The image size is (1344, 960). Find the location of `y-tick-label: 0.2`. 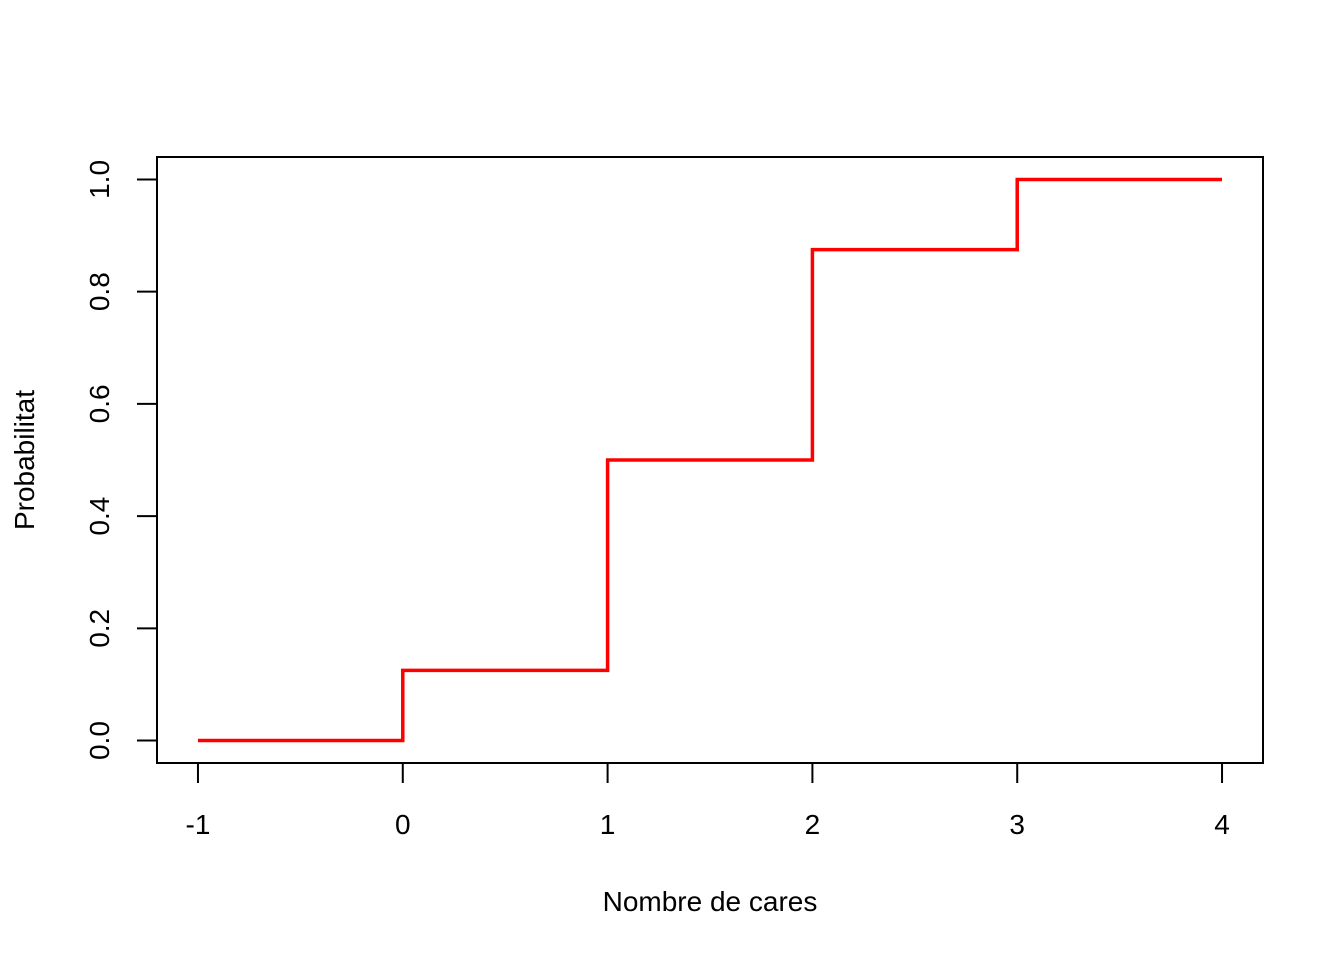

y-tick-label: 0.2 is located at coordinates (99, 628).